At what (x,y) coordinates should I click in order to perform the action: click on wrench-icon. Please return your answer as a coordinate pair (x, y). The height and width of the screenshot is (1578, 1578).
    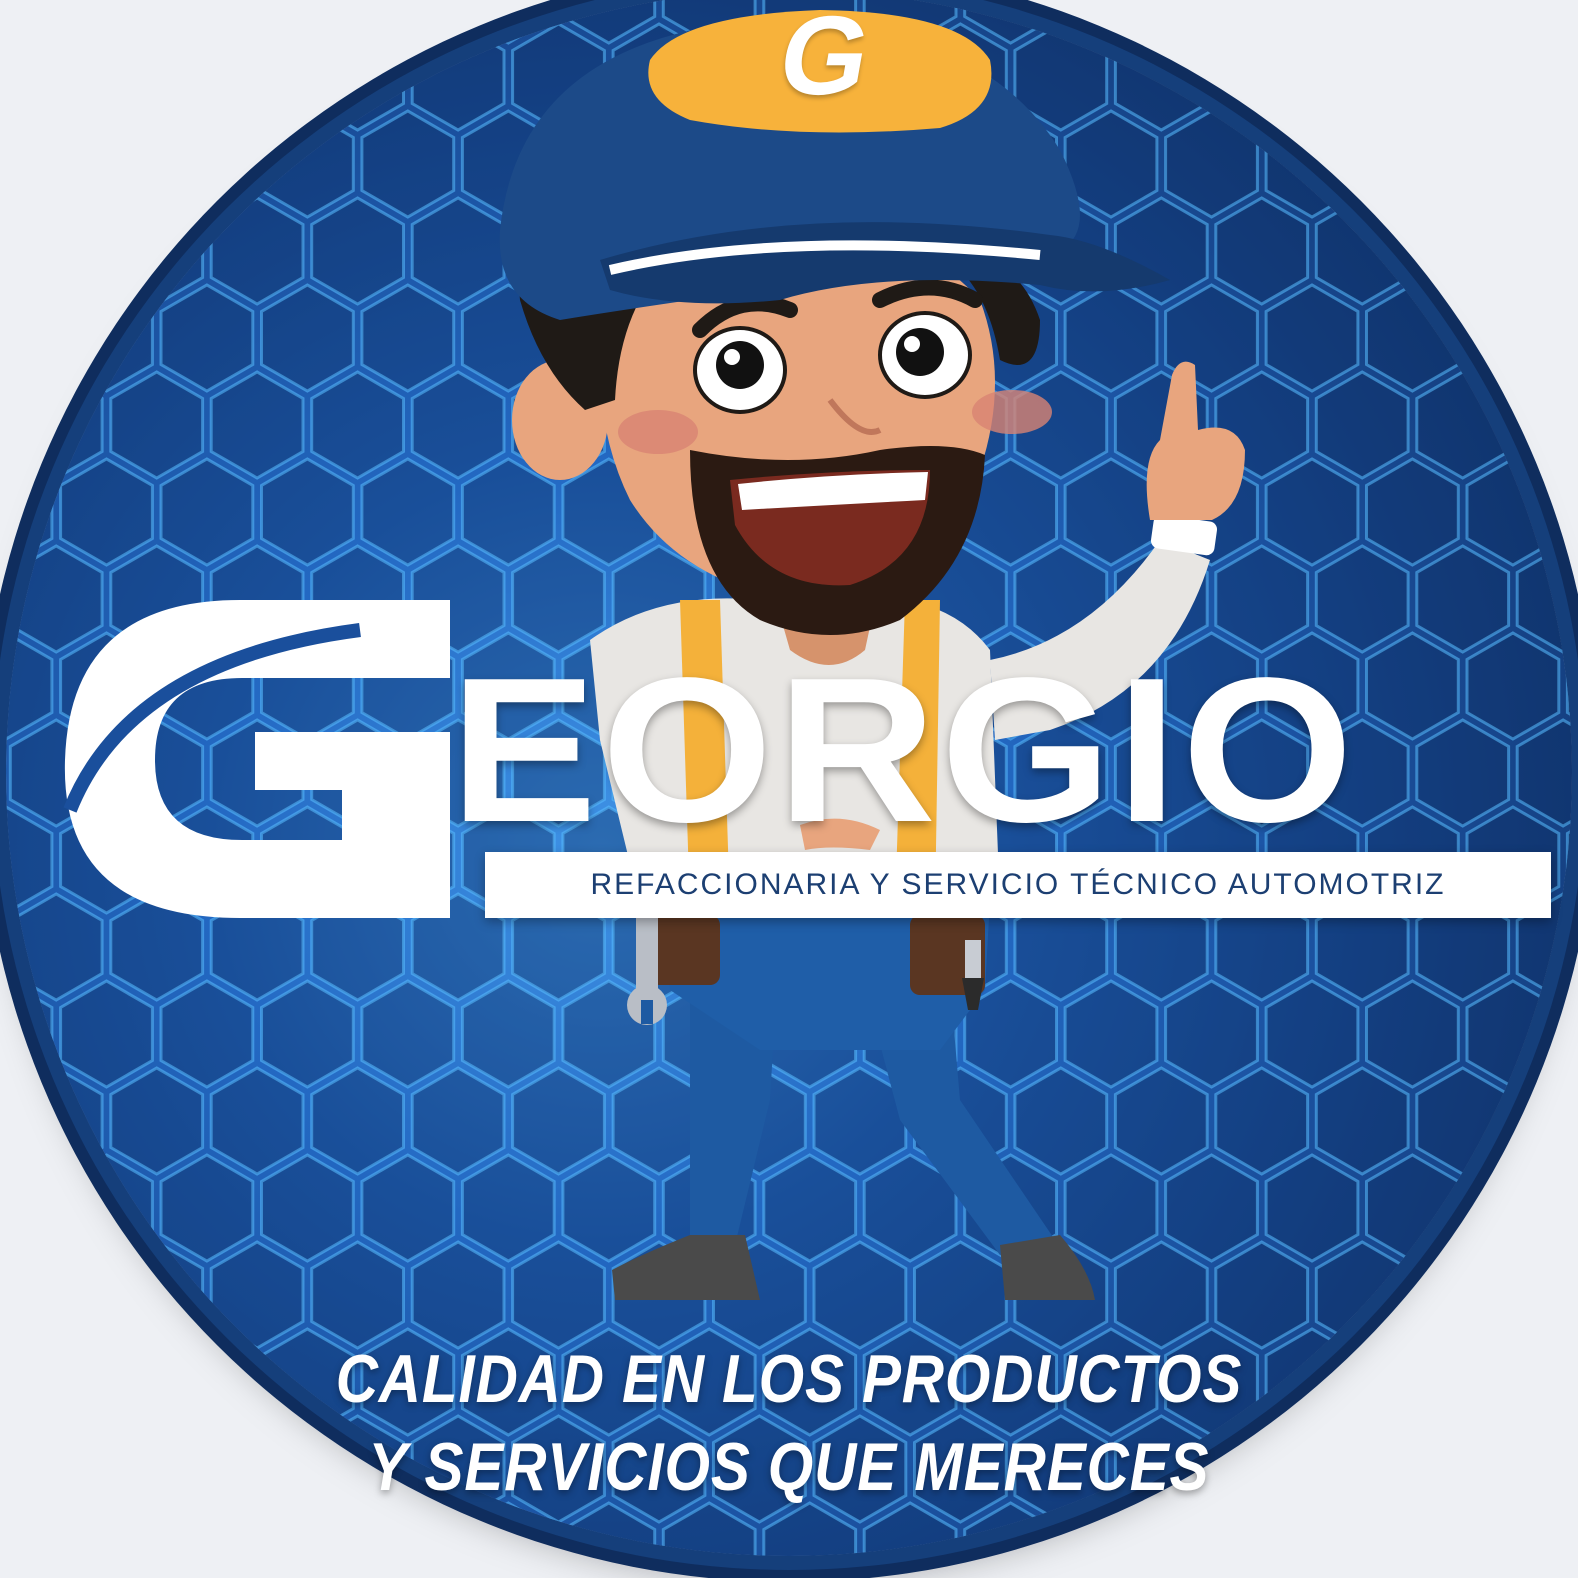
    Looking at the image, I should click on (647, 967).